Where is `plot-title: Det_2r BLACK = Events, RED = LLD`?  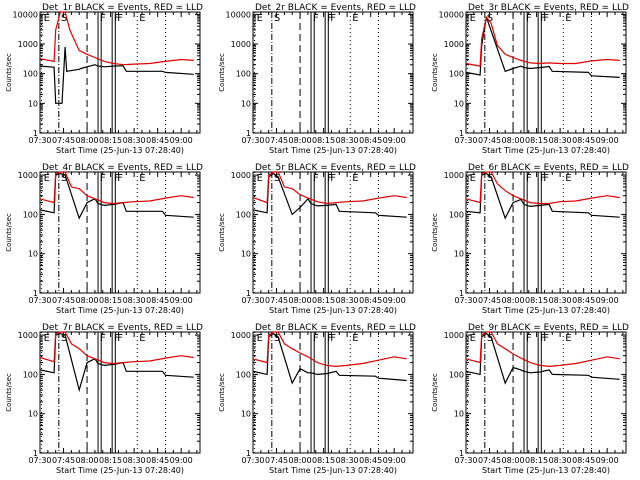 plot-title: Det_2r BLACK = Events, RED = LLD is located at coordinates (335, 8).